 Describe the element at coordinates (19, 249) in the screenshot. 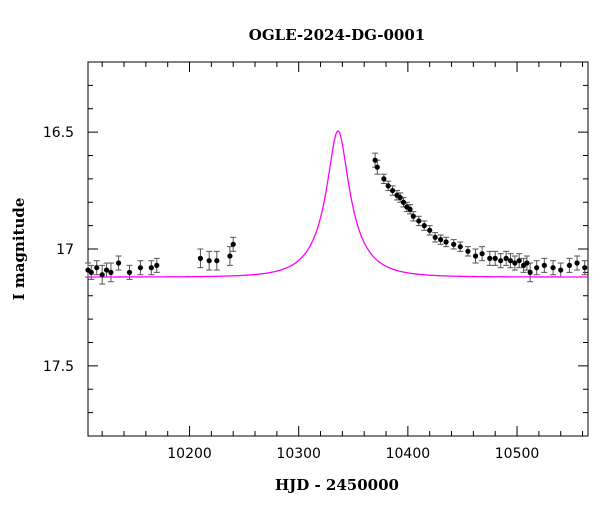

I see `y-axis-label: I magnitude` at that location.